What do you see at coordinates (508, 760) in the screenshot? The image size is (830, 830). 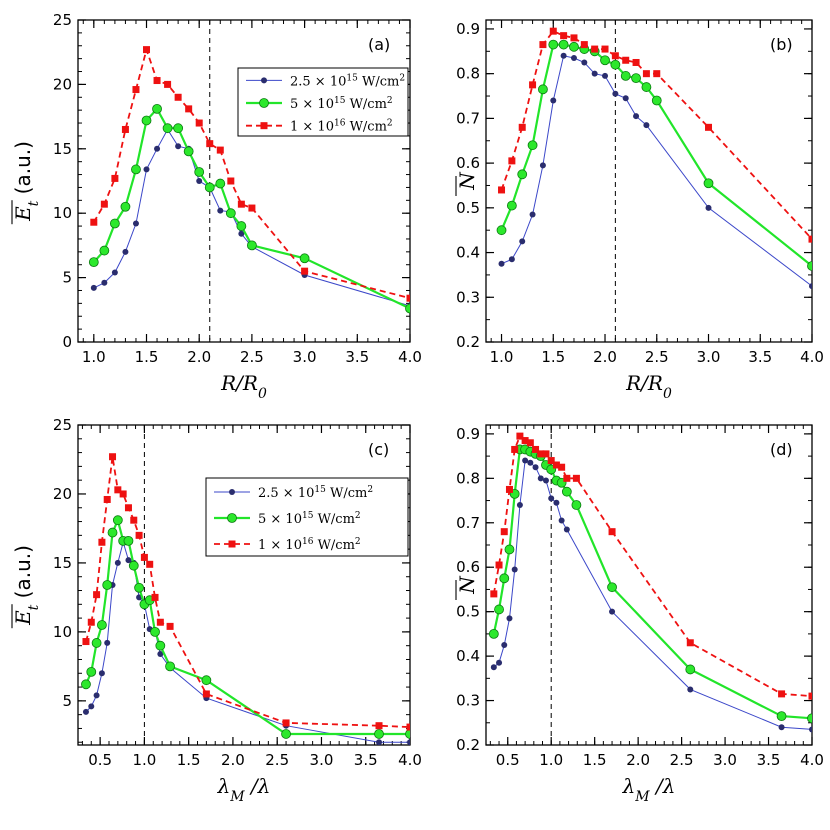 I see `x-tick-label: 0.5` at bounding box center [508, 760].